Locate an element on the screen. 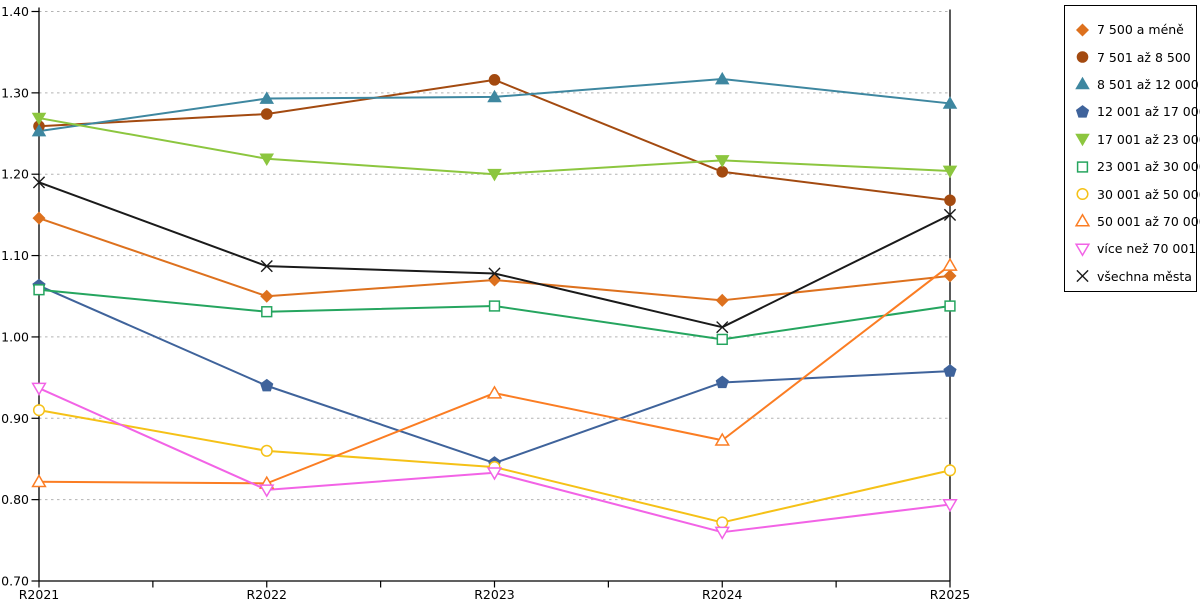 Image resolution: width=1200 pixels, height=600 pixels. y-tick-label: 0.70 is located at coordinates (15, 581).